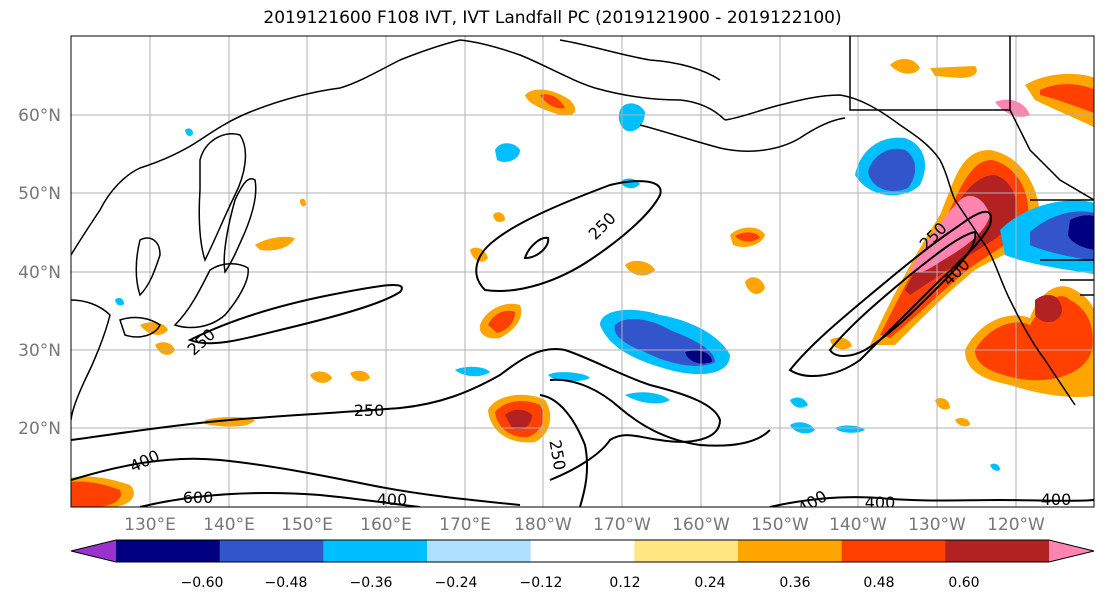  What do you see at coordinates (39, 116) in the screenshot?
I see `lat-label: 60°N` at bounding box center [39, 116].